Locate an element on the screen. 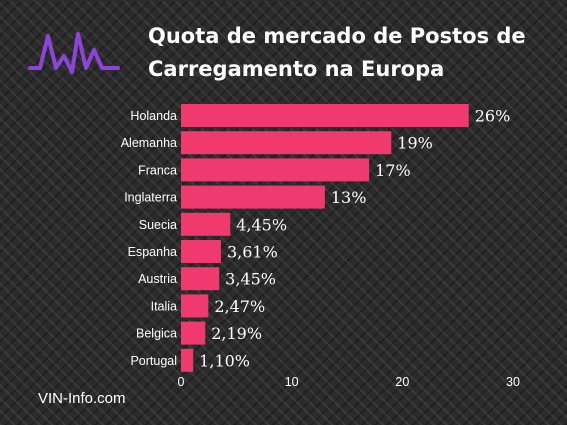 The width and height of the screenshot is (567, 425). data-label-alemanha: 19% is located at coordinates (415, 143).